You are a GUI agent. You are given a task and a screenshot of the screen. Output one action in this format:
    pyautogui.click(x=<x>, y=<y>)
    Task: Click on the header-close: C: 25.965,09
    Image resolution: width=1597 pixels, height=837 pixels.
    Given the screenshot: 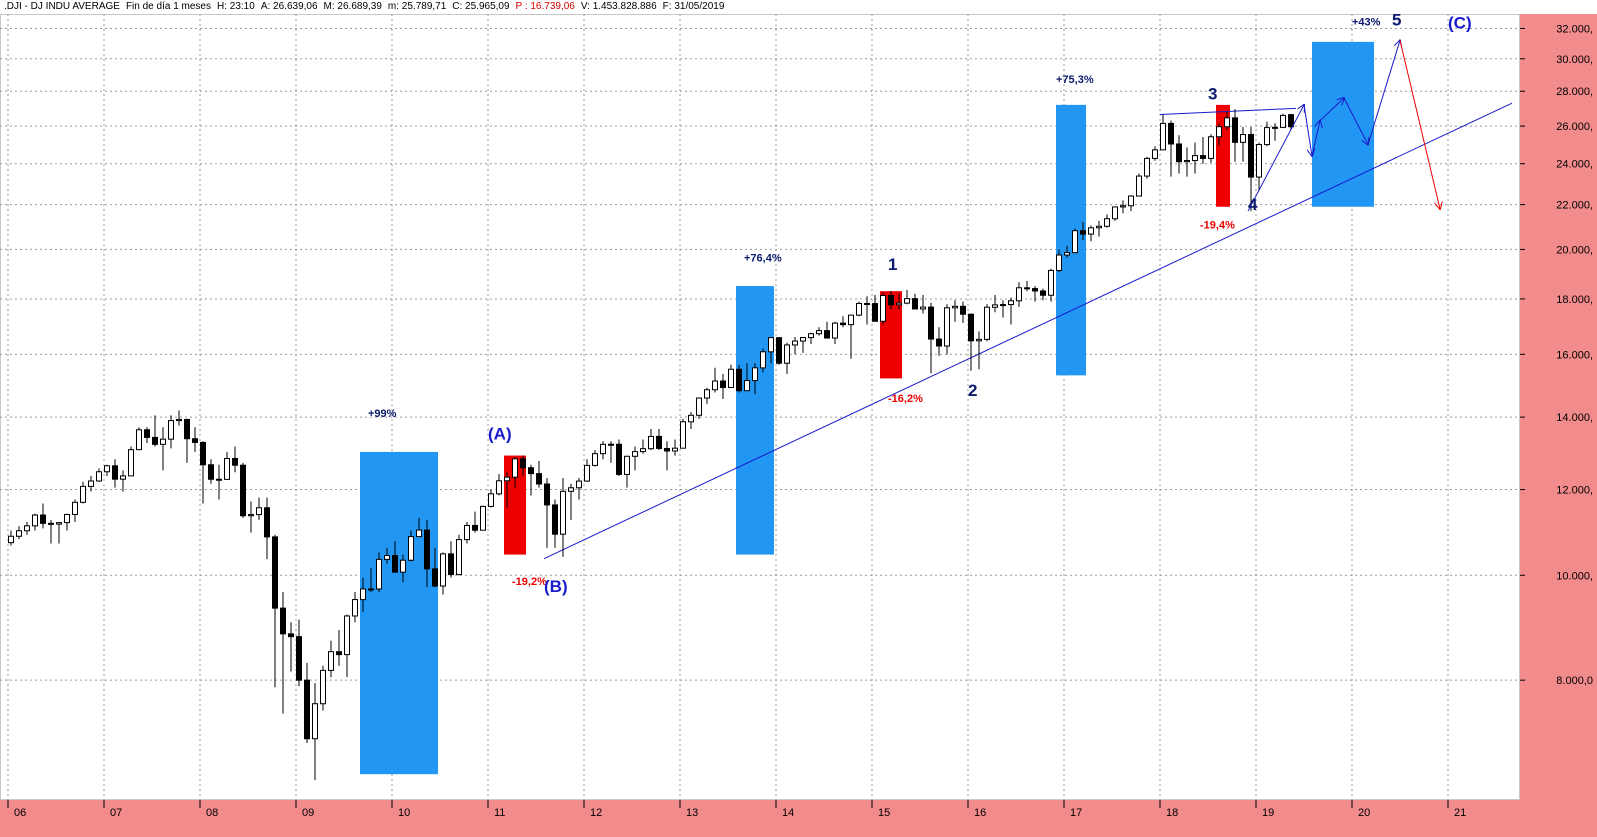 What is the action you would take?
    pyautogui.click(x=481, y=6)
    